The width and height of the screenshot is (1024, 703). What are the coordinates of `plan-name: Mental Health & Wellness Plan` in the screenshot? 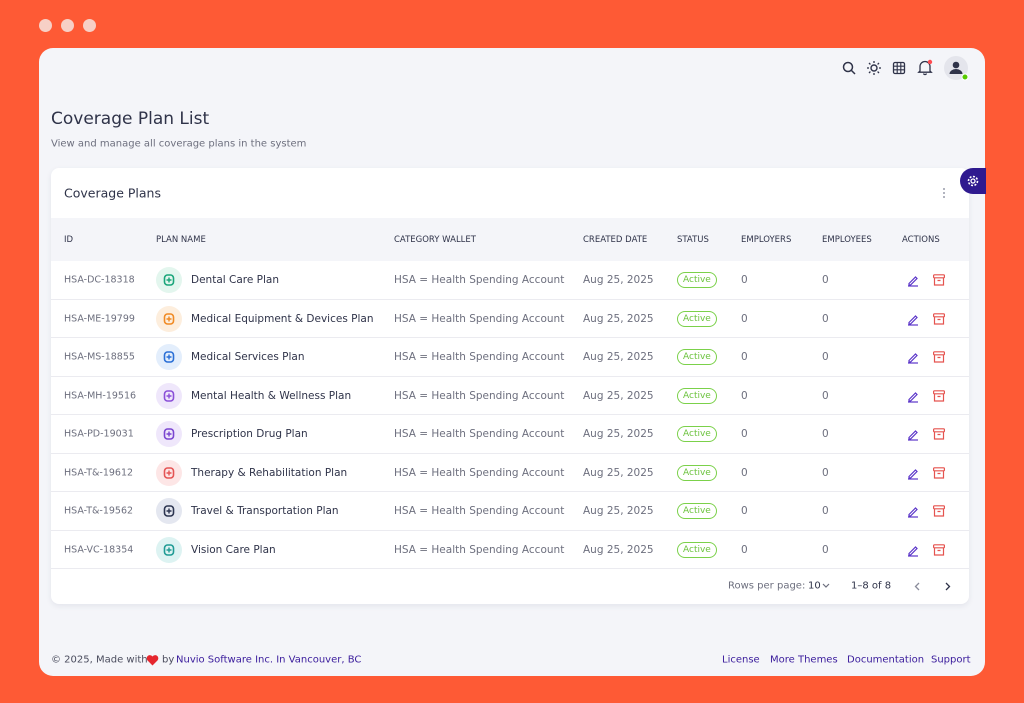 It's located at (271, 395).